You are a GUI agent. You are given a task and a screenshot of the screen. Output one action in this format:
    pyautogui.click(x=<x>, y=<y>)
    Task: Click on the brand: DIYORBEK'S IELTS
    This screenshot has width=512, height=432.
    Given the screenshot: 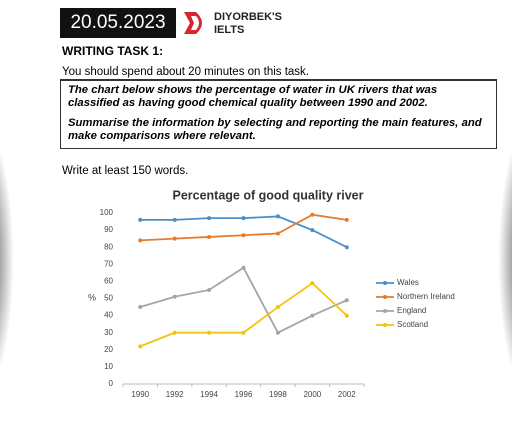 What is the action you would take?
    pyautogui.click(x=248, y=24)
    